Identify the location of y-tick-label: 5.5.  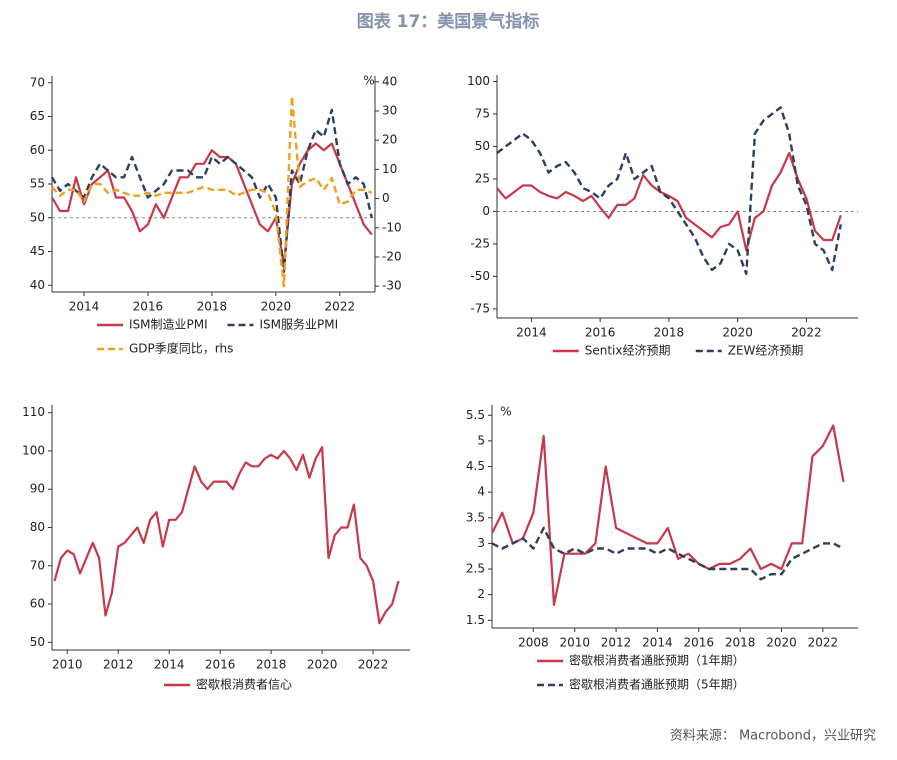
(475, 415).